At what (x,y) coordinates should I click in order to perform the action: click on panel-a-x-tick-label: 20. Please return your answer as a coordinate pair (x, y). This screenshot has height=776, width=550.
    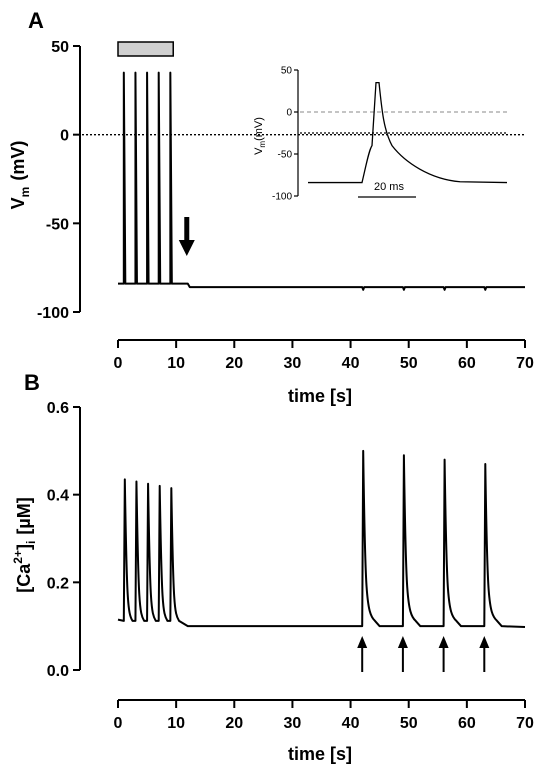
    Looking at the image, I should click on (234, 363).